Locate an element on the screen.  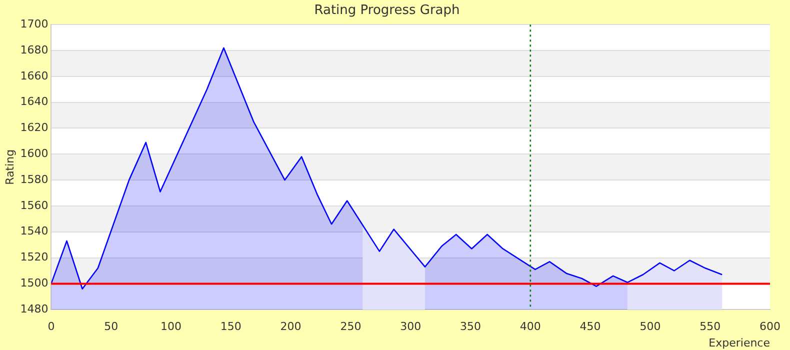
x-tick-label: 250 is located at coordinates (351, 327).